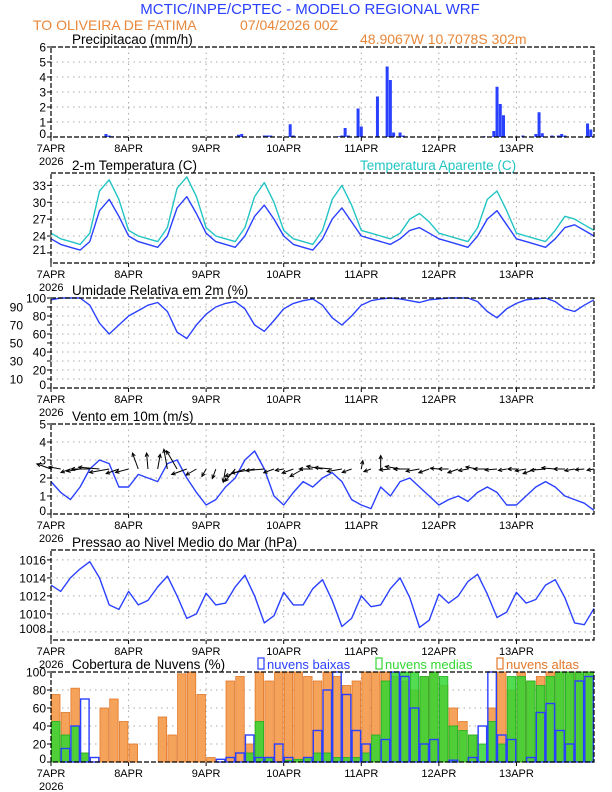 The height and width of the screenshot is (792, 612). I want to click on y-tick-label: 2, so click(42, 108).